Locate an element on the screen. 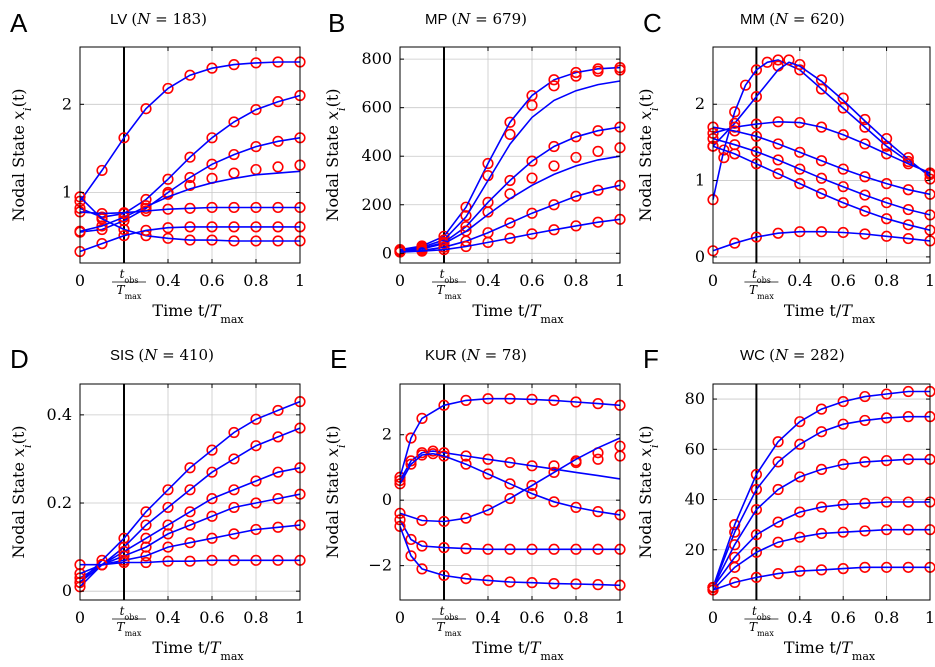  plot-frame is located at coordinates (510, 492).